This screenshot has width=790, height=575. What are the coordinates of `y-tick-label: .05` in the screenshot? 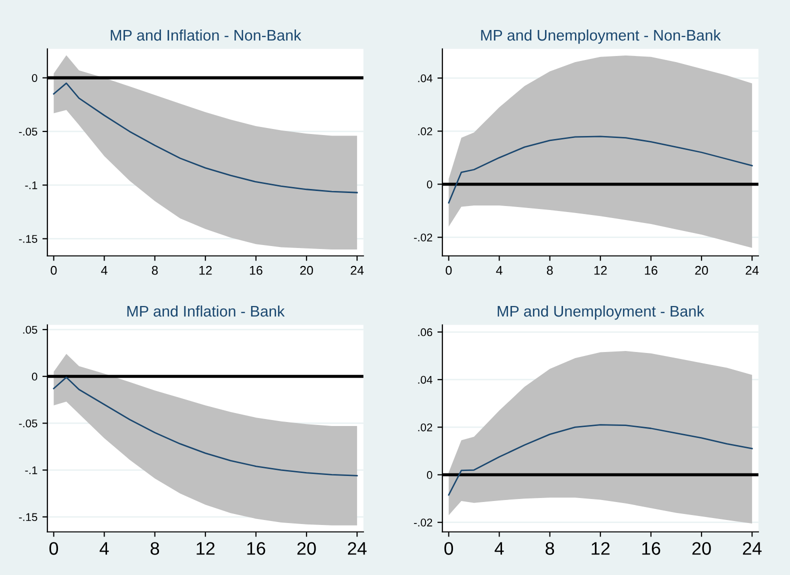 It's located at (30, 330).